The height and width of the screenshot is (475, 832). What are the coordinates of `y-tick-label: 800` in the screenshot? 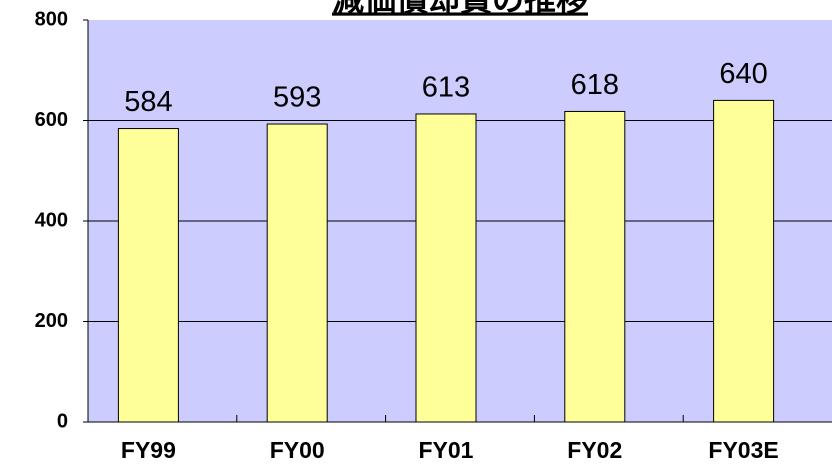 It's located at (51, 19).